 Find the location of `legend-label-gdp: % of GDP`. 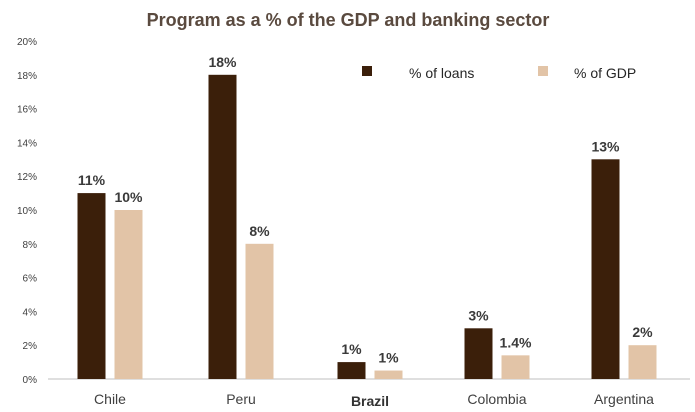

legend-label-gdp: % of GDP is located at coordinates (605, 73).